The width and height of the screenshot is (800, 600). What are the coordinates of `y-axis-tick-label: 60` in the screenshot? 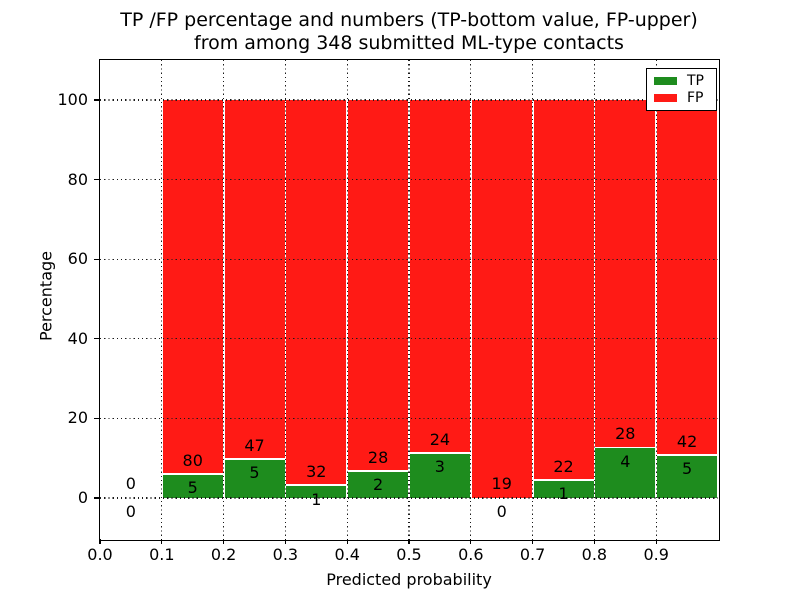 It's located at (77, 259).